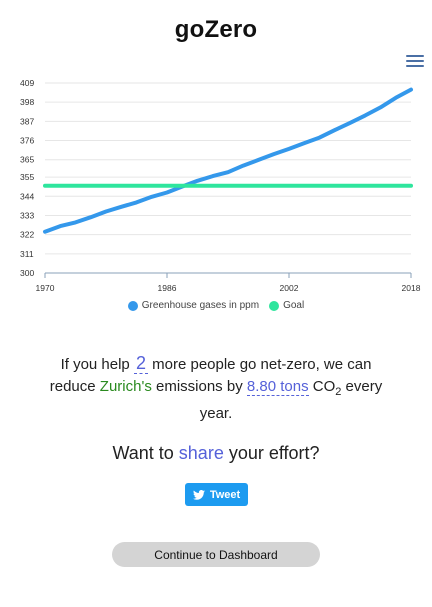  What do you see at coordinates (322, 386) in the screenshot?
I see `message-text-4: CO` at bounding box center [322, 386].